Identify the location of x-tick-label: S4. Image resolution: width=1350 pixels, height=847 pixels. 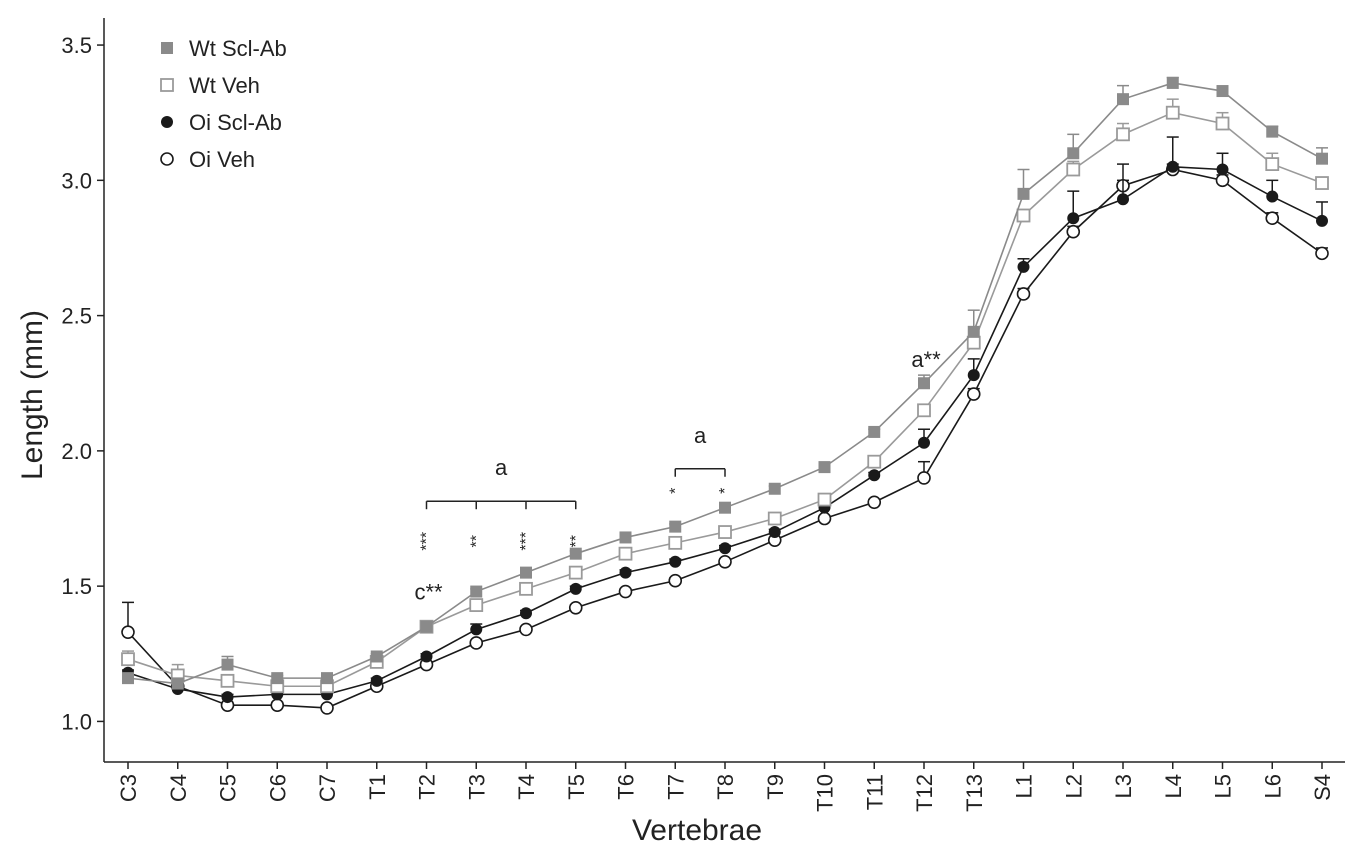
(1322, 787).